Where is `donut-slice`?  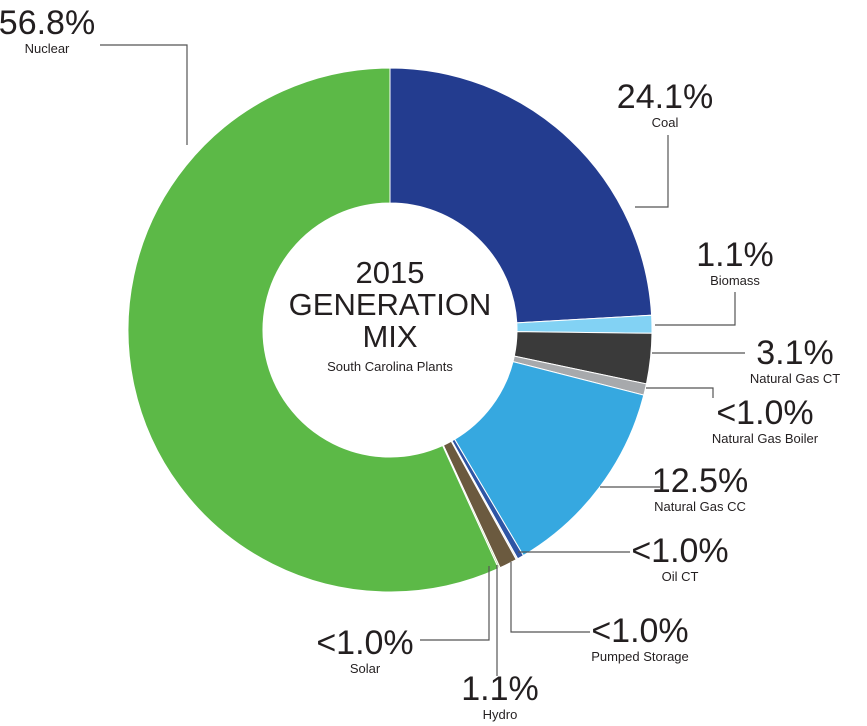 donut-slice is located at coordinates (521, 195).